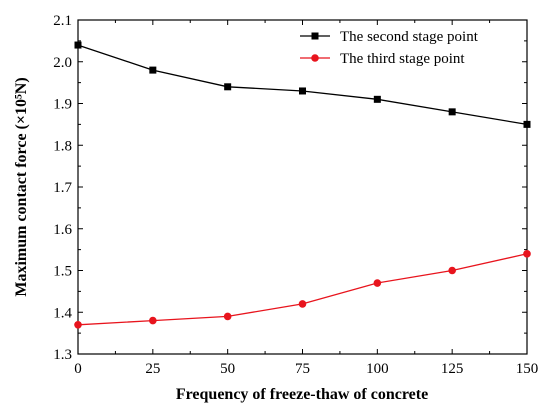 The width and height of the screenshot is (550, 411). Describe the element at coordinates (409, 37) in the screenshot. I see `legend-label: The second stage point` at that location.